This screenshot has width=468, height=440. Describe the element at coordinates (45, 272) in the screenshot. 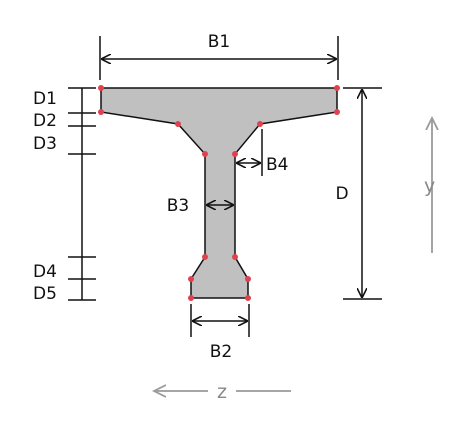

I see `label-d4: D4` at that location.